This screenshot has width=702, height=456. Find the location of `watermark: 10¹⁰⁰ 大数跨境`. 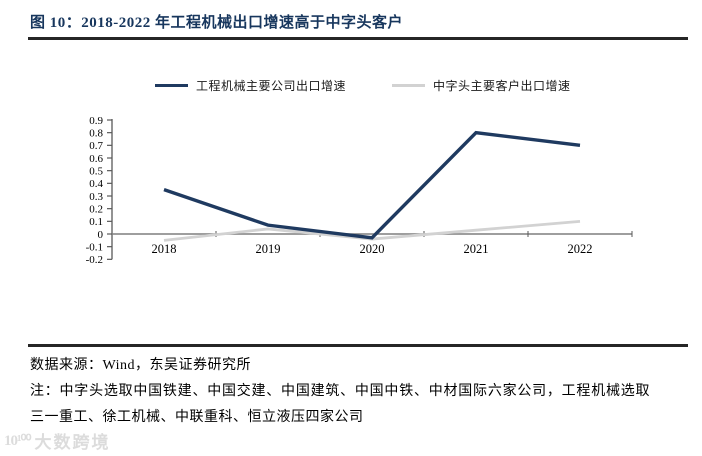

watermark: 10¹⁰⁰ 大数跨境 is located at coordinates (57, 440).